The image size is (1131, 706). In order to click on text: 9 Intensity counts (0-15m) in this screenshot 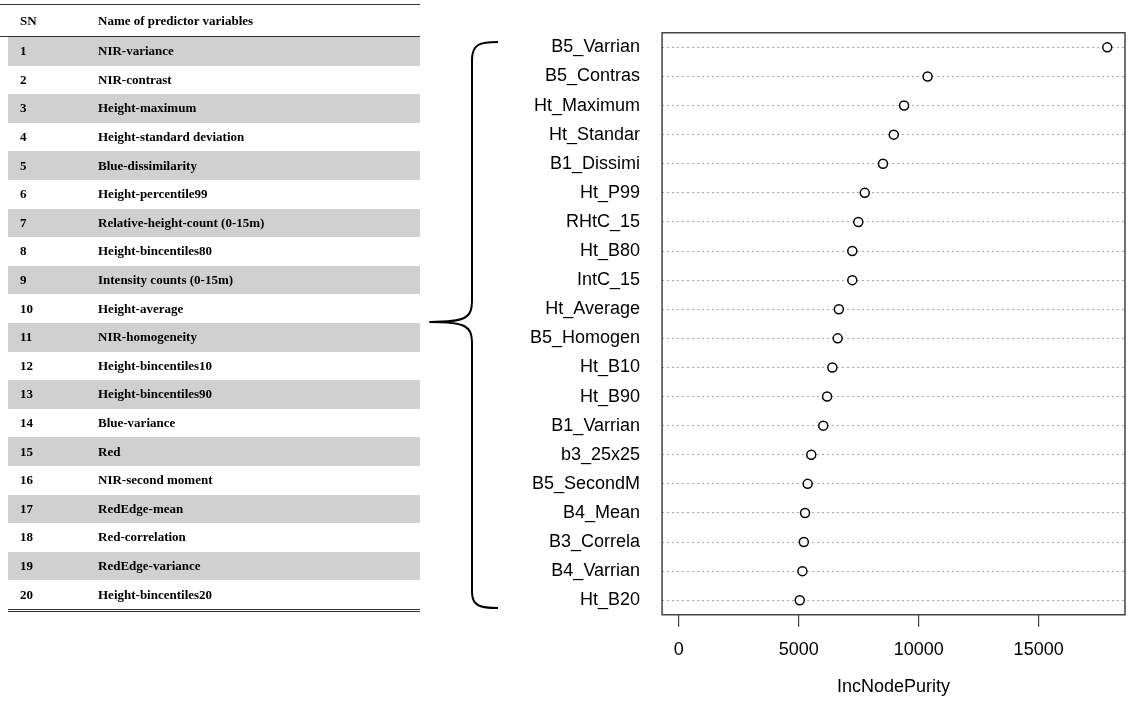, I will do `click(127, 280)`.